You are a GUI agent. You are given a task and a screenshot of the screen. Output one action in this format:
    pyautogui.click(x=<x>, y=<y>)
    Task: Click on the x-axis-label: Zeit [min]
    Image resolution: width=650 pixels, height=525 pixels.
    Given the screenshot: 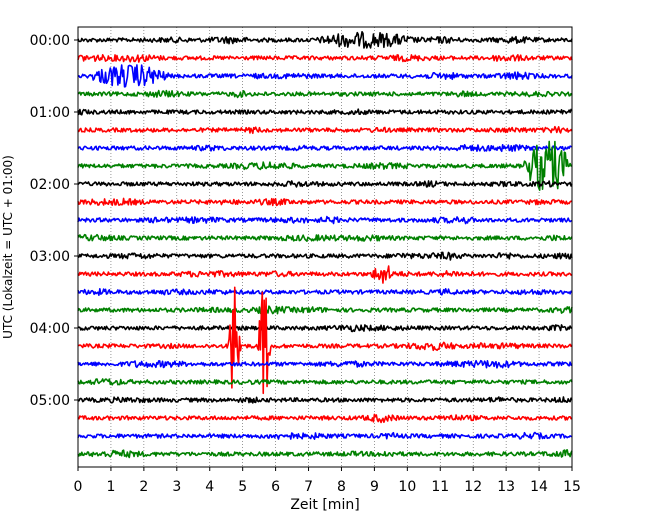 What is the action you would take?
    pyautogui.click(x=324, y=505)
    